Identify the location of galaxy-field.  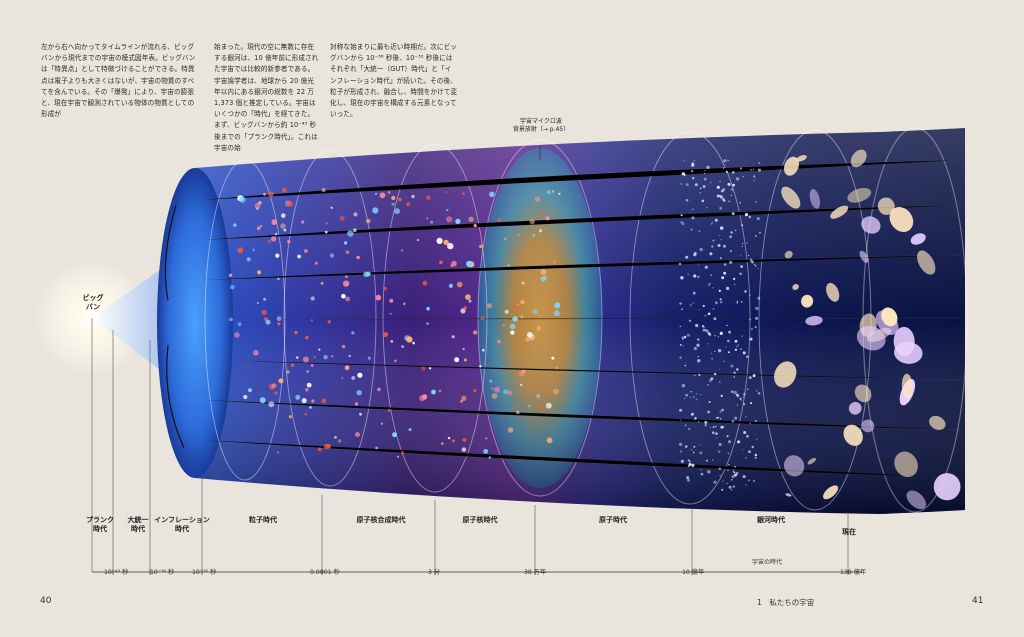
(867, 329).